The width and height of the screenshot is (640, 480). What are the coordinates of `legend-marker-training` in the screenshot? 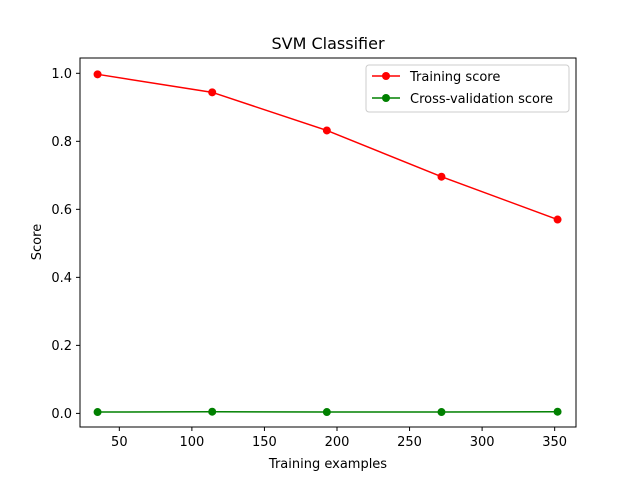 It's located at (386, 76).